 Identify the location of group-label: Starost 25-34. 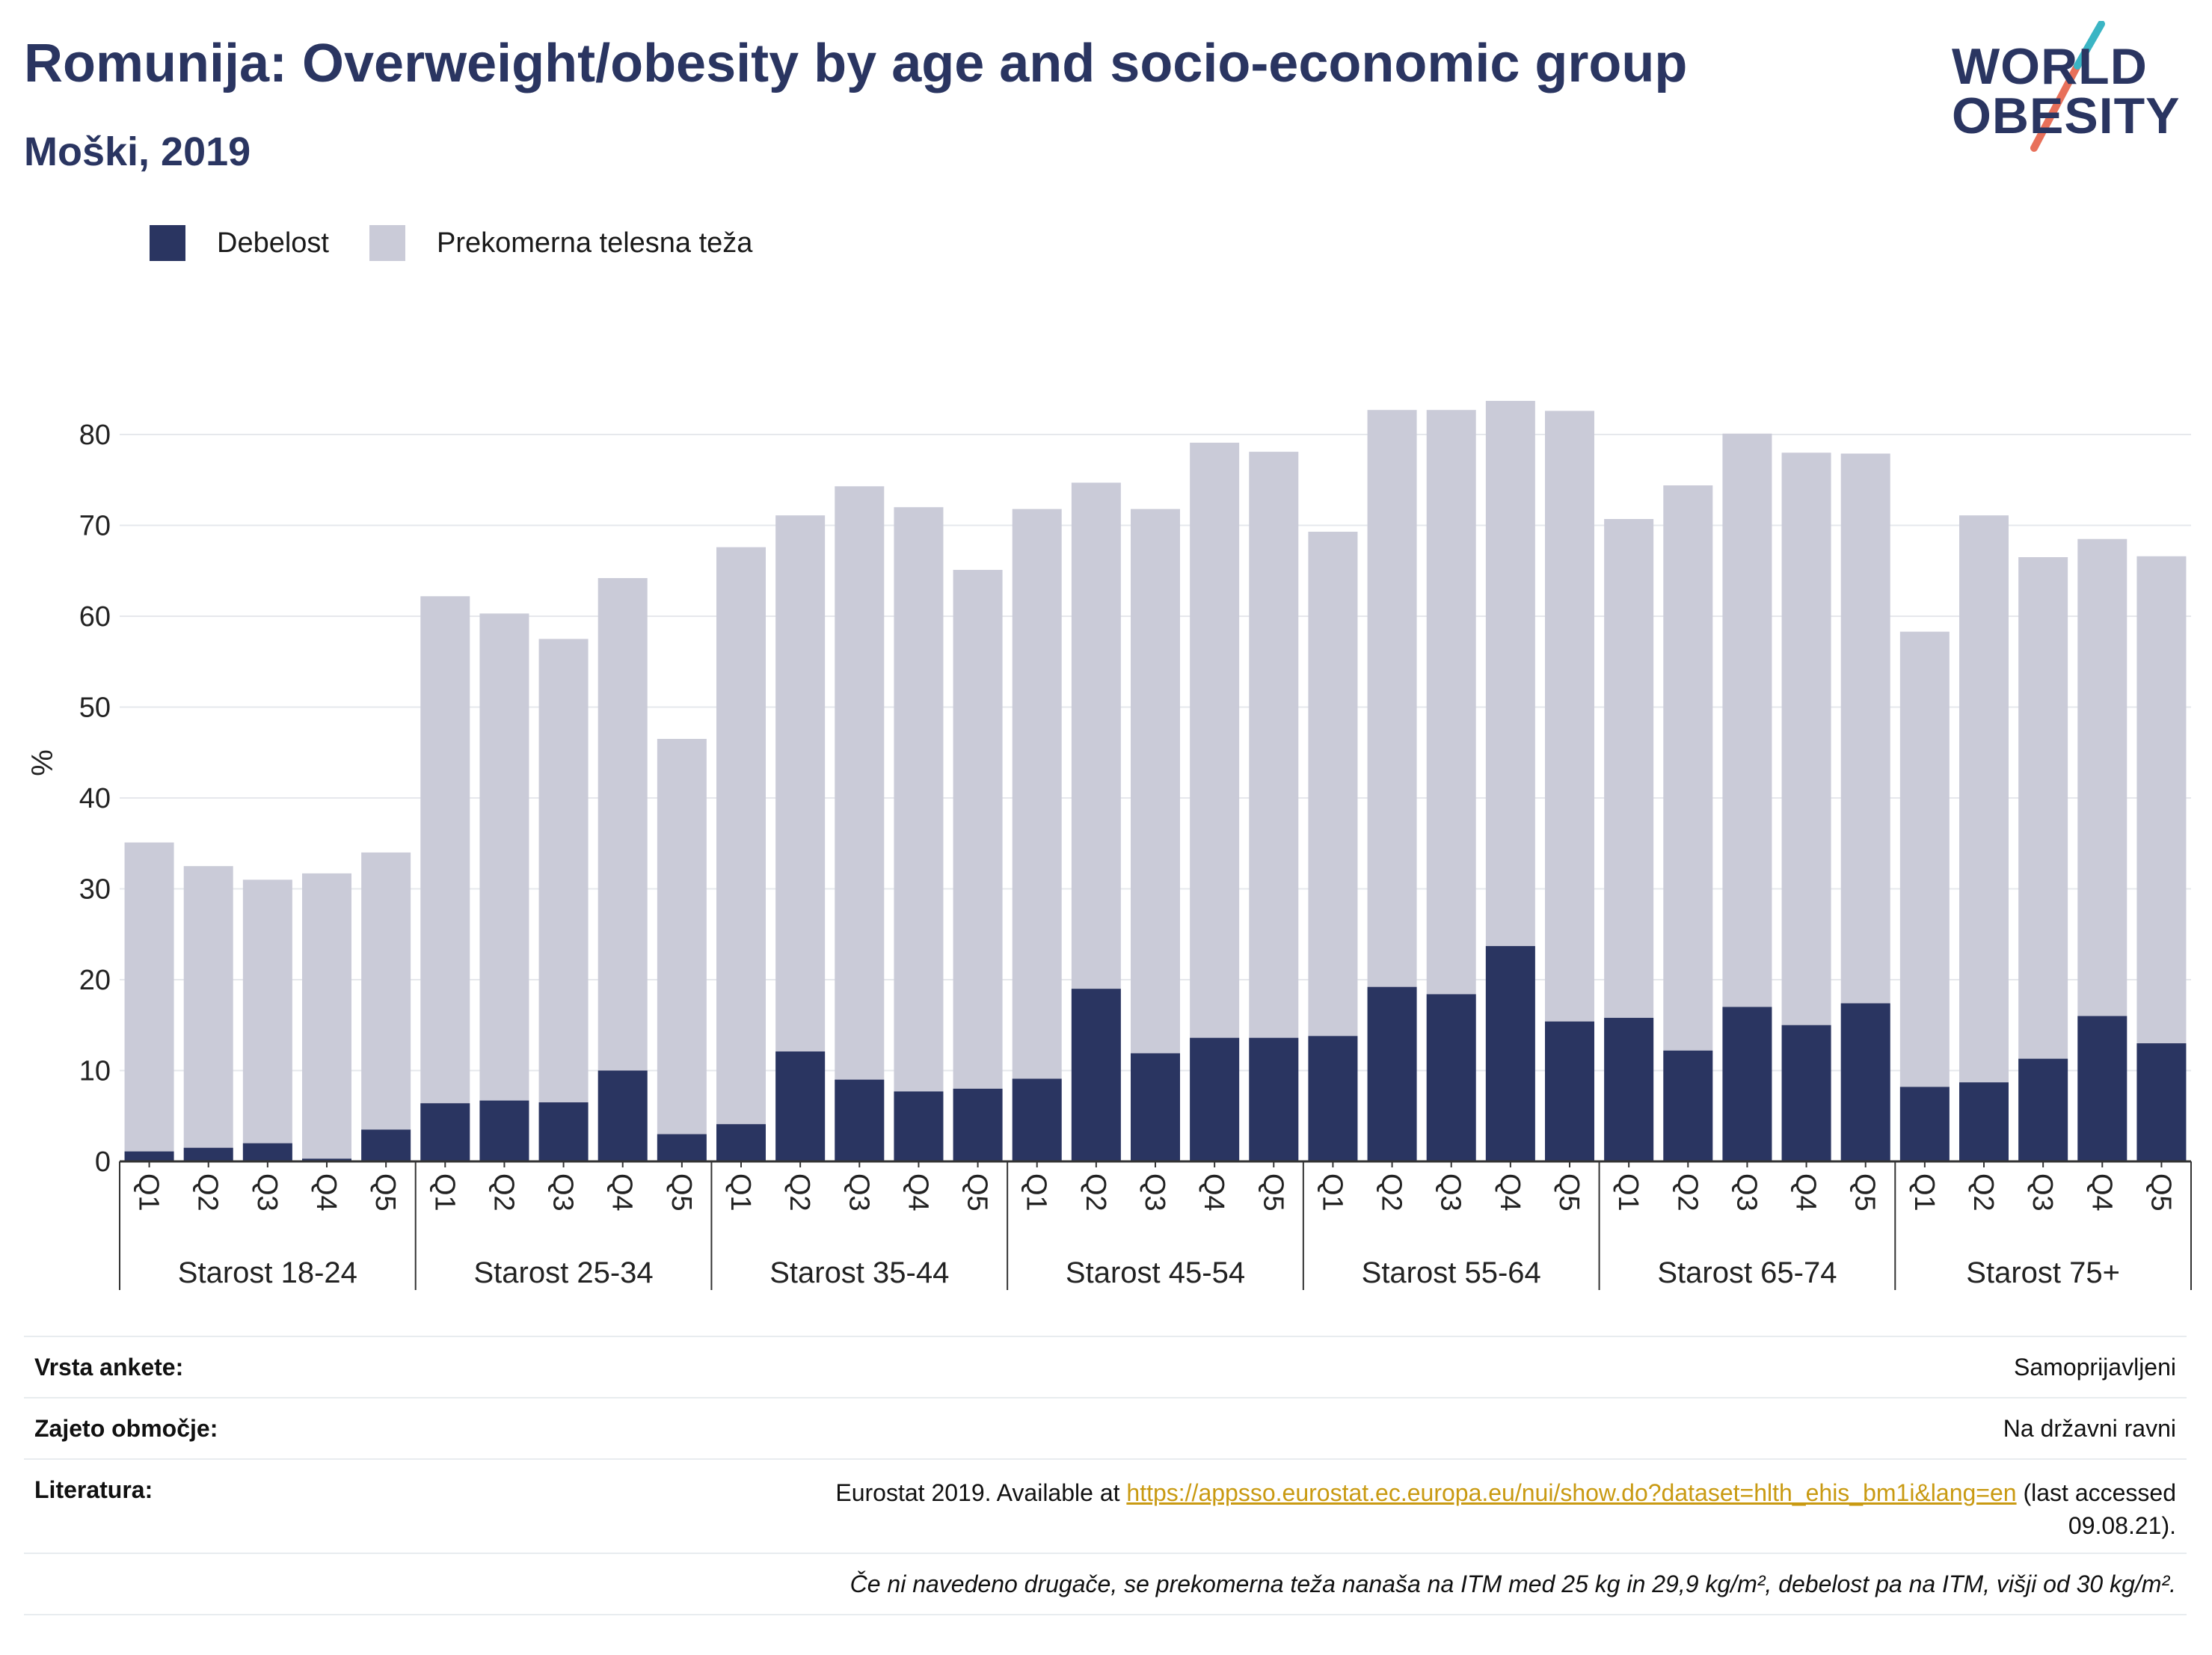
(564, 1272).